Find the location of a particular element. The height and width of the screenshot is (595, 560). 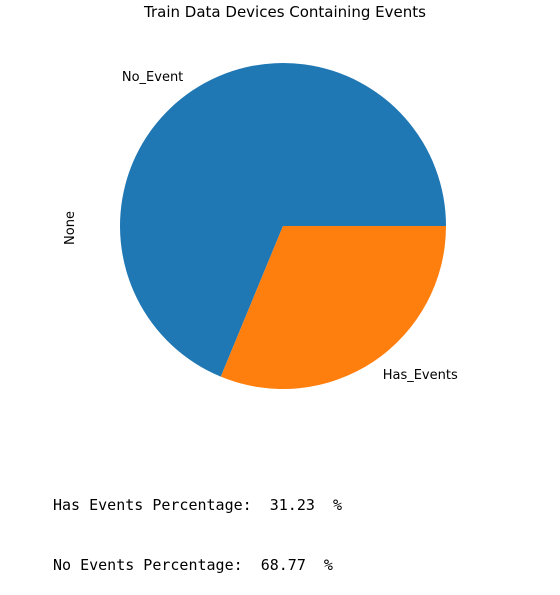

chart-title: Train Data Devices Containing Events is located at coordinates (284, 12).